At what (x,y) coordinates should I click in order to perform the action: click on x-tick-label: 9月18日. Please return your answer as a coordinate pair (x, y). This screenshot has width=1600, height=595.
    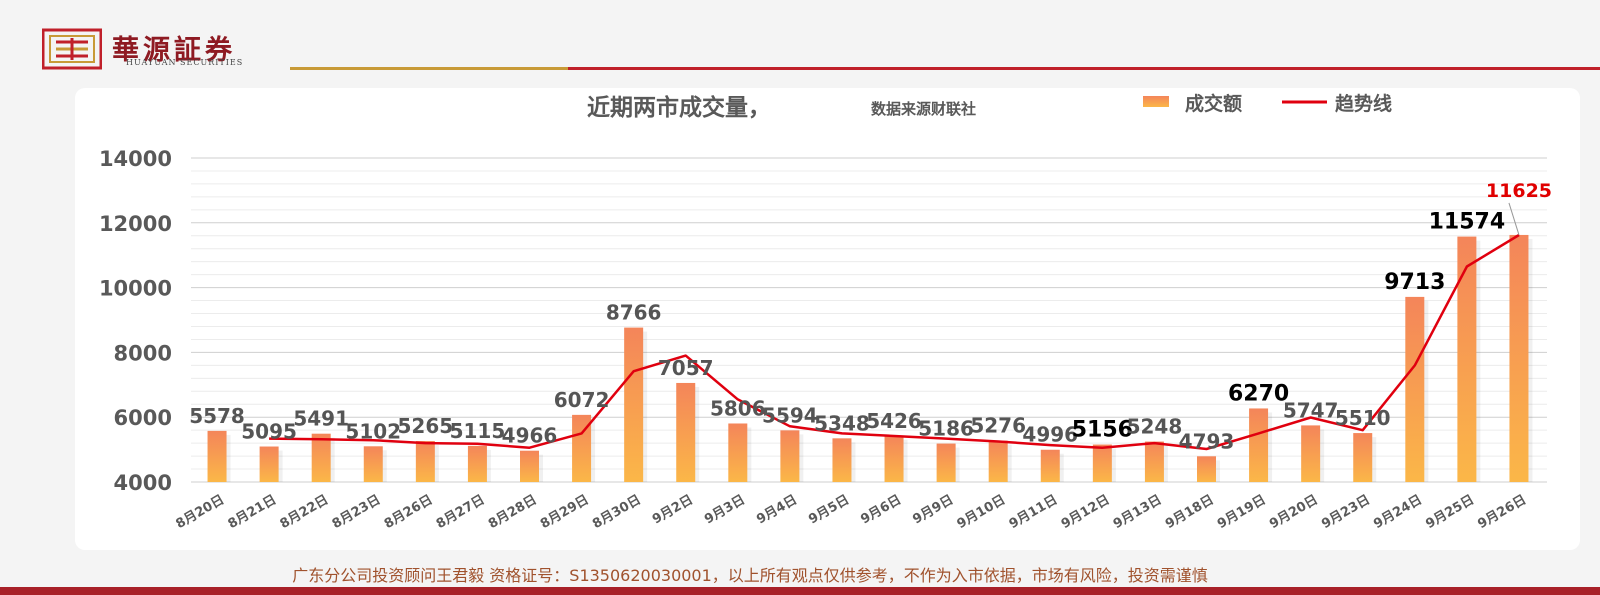
    Looking at the image, I should click on (1190, 512).